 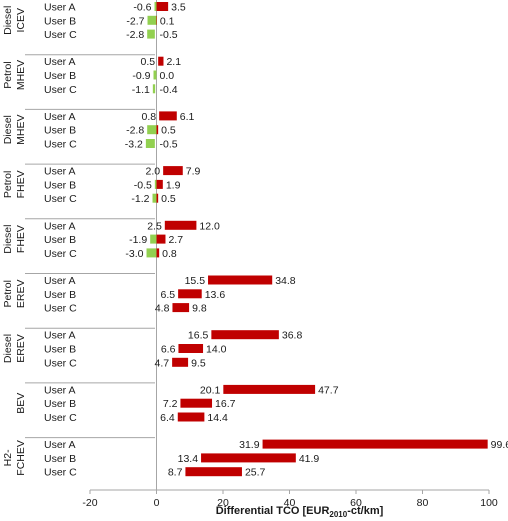 I want to click on data-label-low: 7.2, so click(x=170, y=404).